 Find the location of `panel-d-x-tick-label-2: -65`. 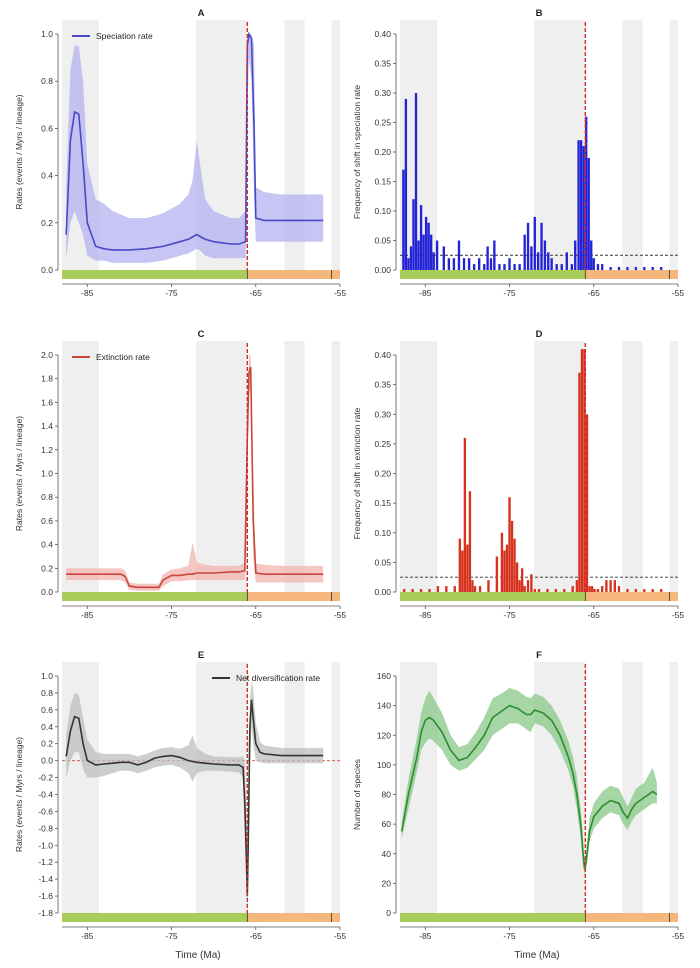

panel-d-x-tick-label-2: -65 is located at coordinates (594, 615).